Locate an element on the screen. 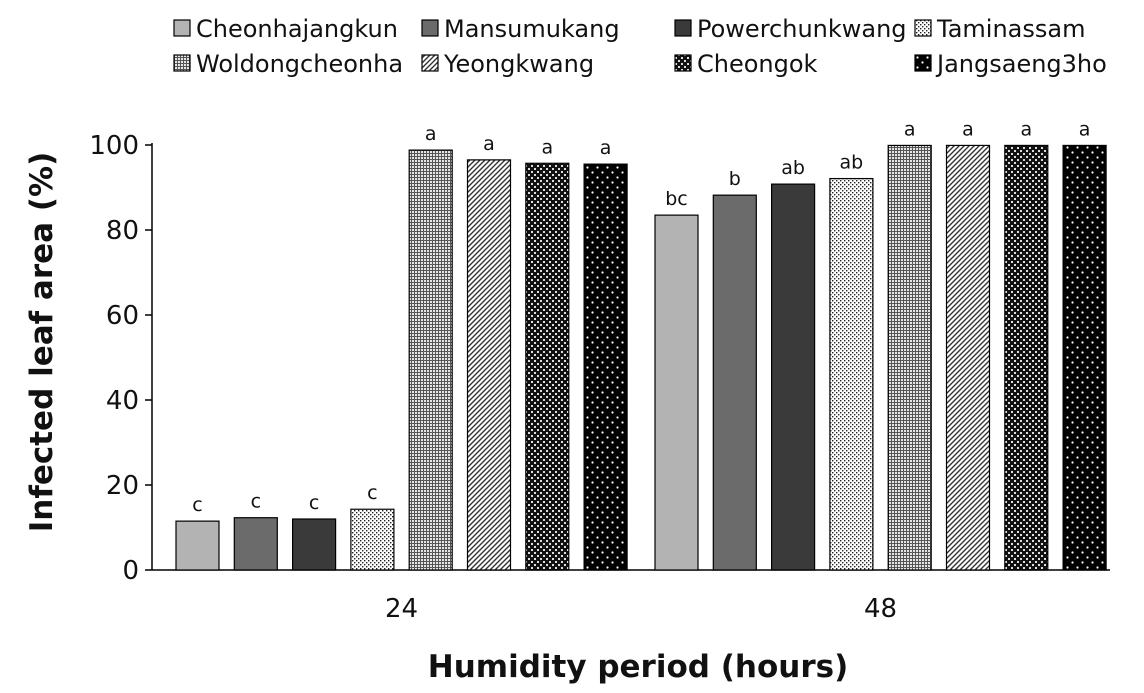 The height and width of the screenshot is (693, 1144). y-axis: 0 20 40 60 80 100 is located at coordinates (121, 358).